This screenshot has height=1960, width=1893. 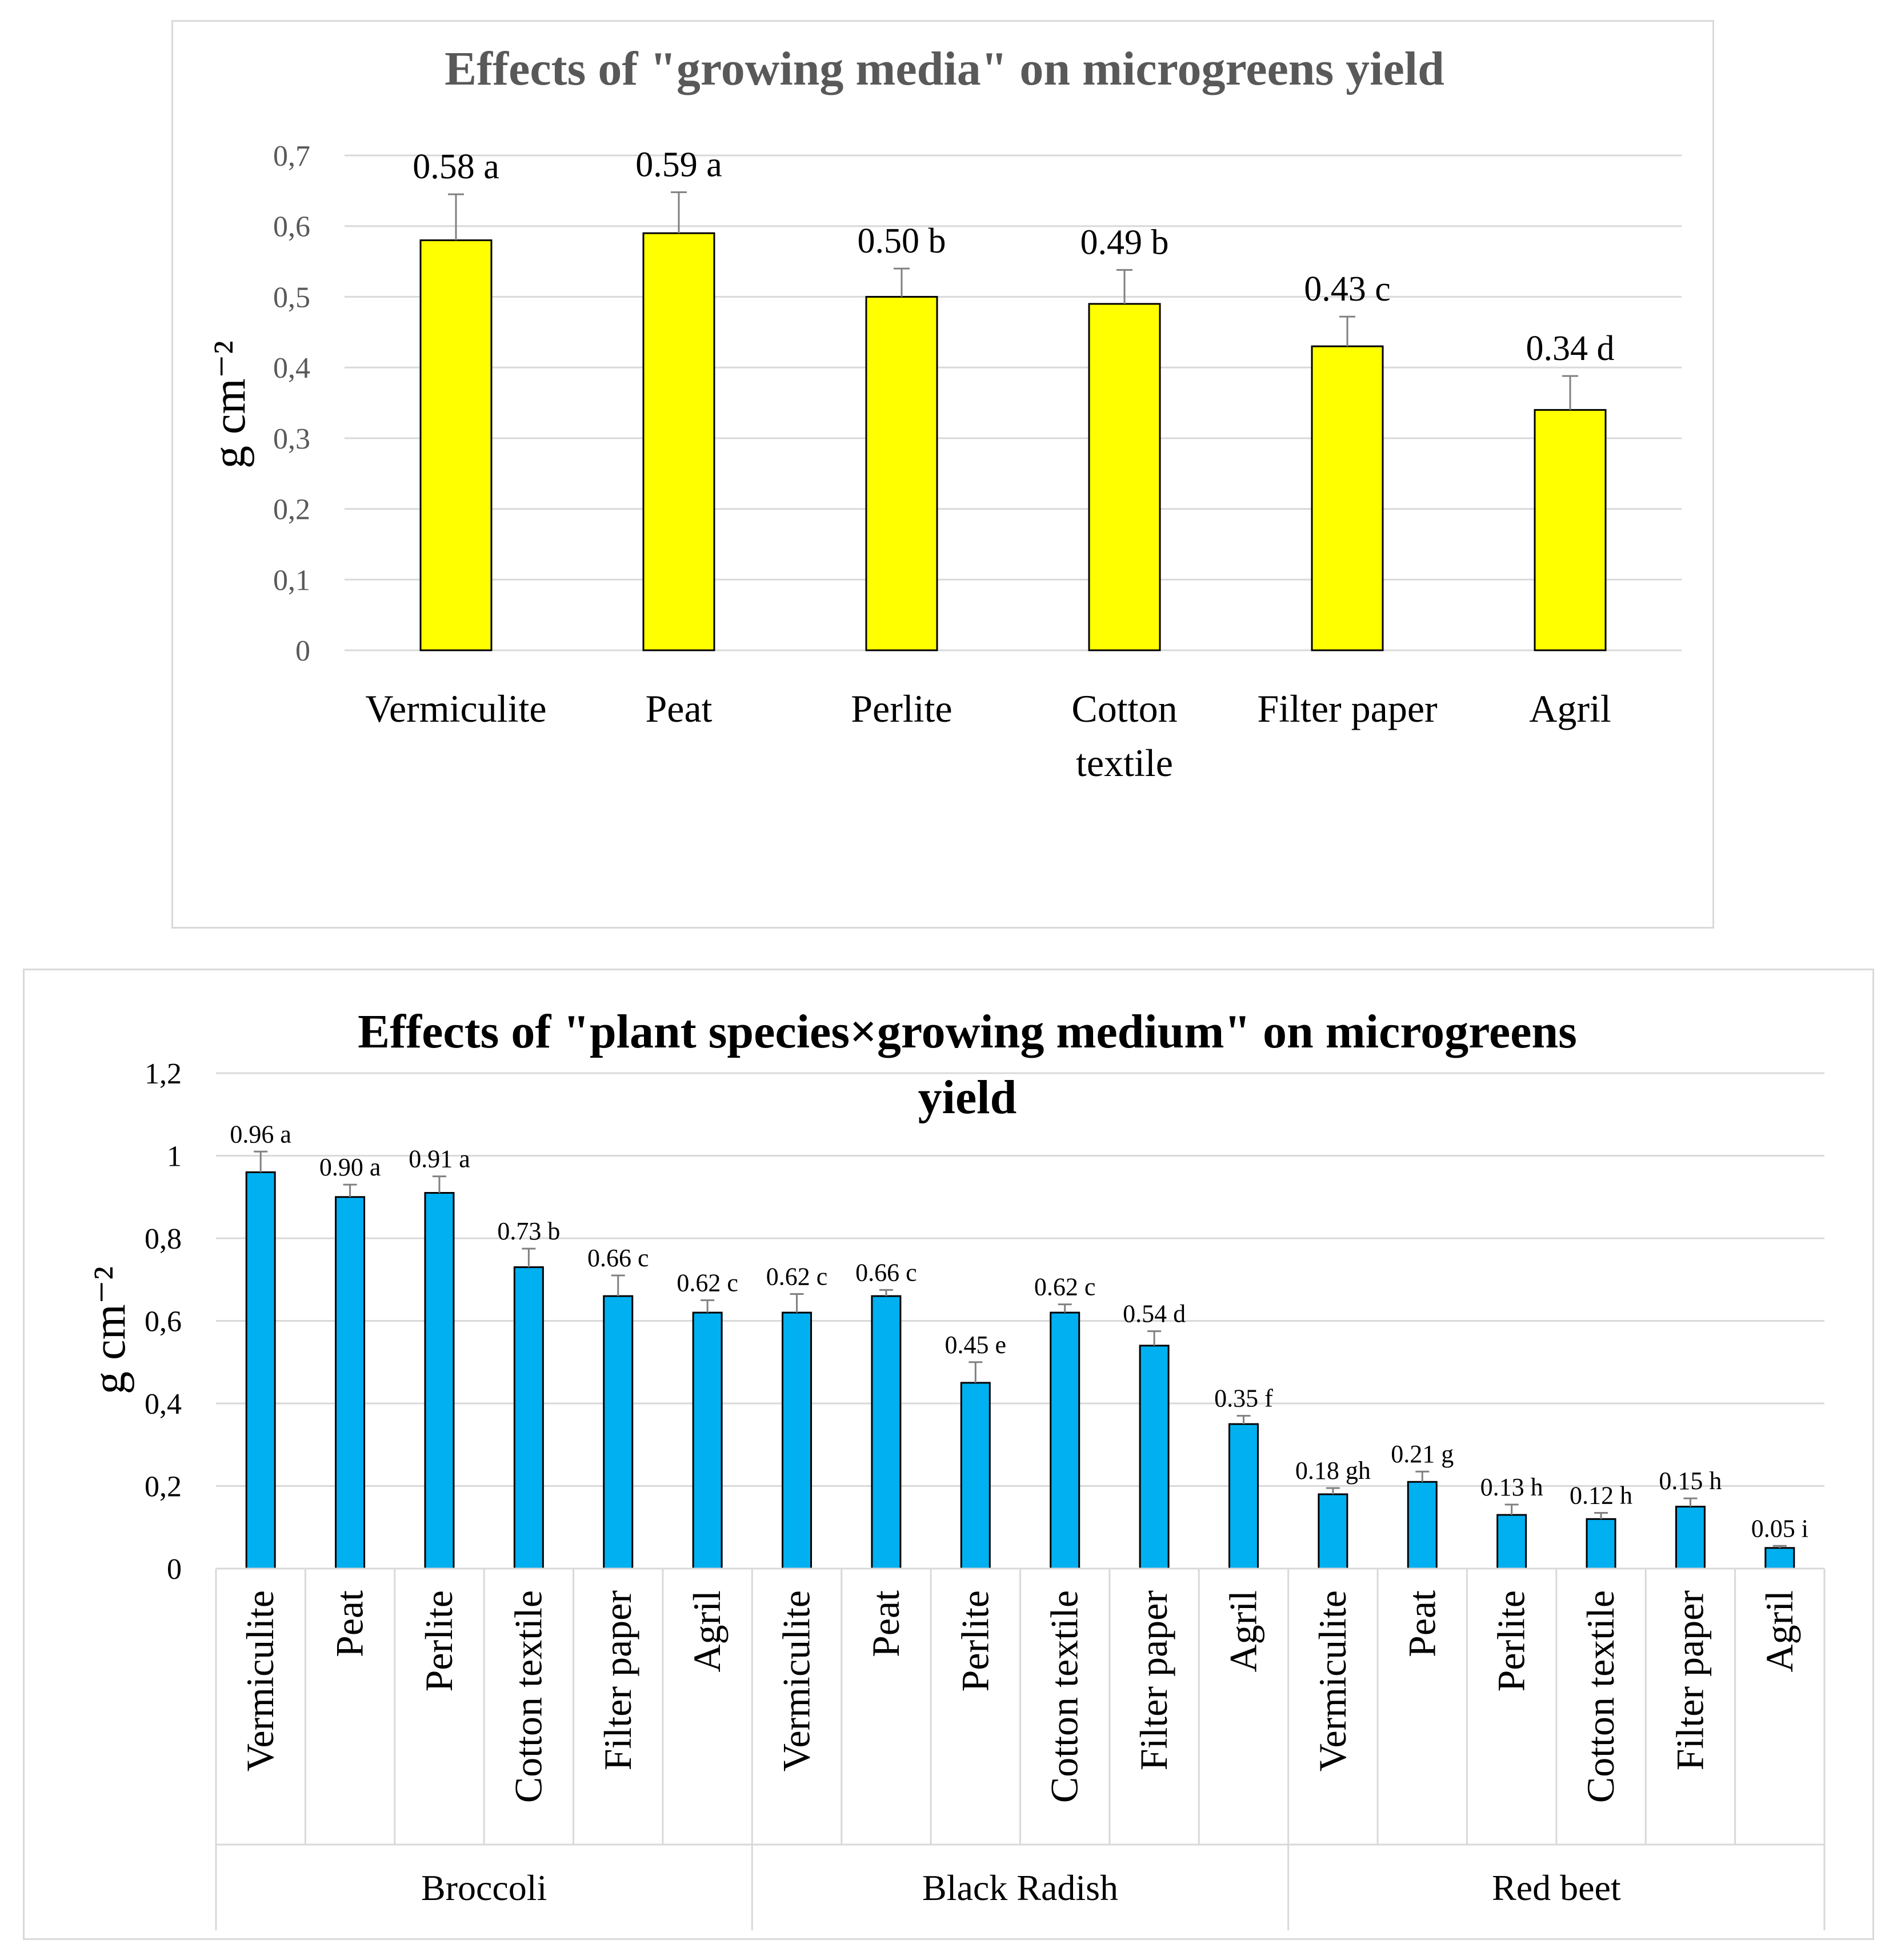 I want to click on data-label: 0.59 a, so click(x=678, y=164).